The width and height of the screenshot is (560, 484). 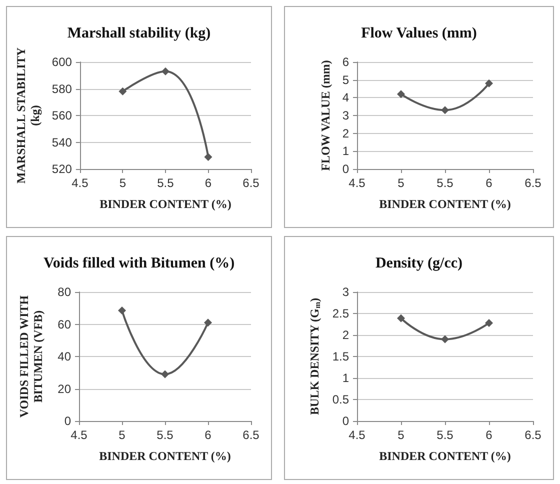 What do you see at coordinates (341, 399) in the screenshot?
I see `y-tick-label: 0.5` at bounding box center [341, 399].